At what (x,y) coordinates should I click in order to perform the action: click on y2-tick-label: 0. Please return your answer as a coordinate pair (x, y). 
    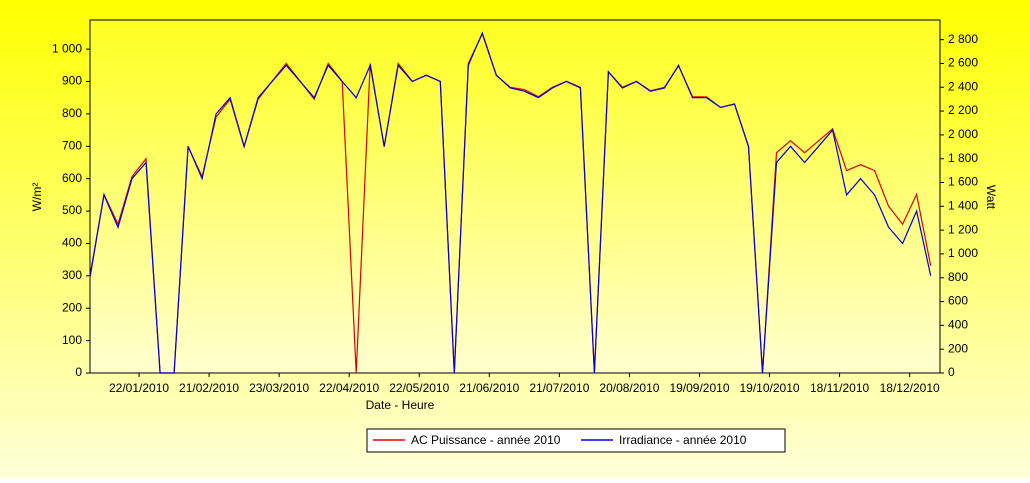
    Looking at the image, I should click on (951, 372).